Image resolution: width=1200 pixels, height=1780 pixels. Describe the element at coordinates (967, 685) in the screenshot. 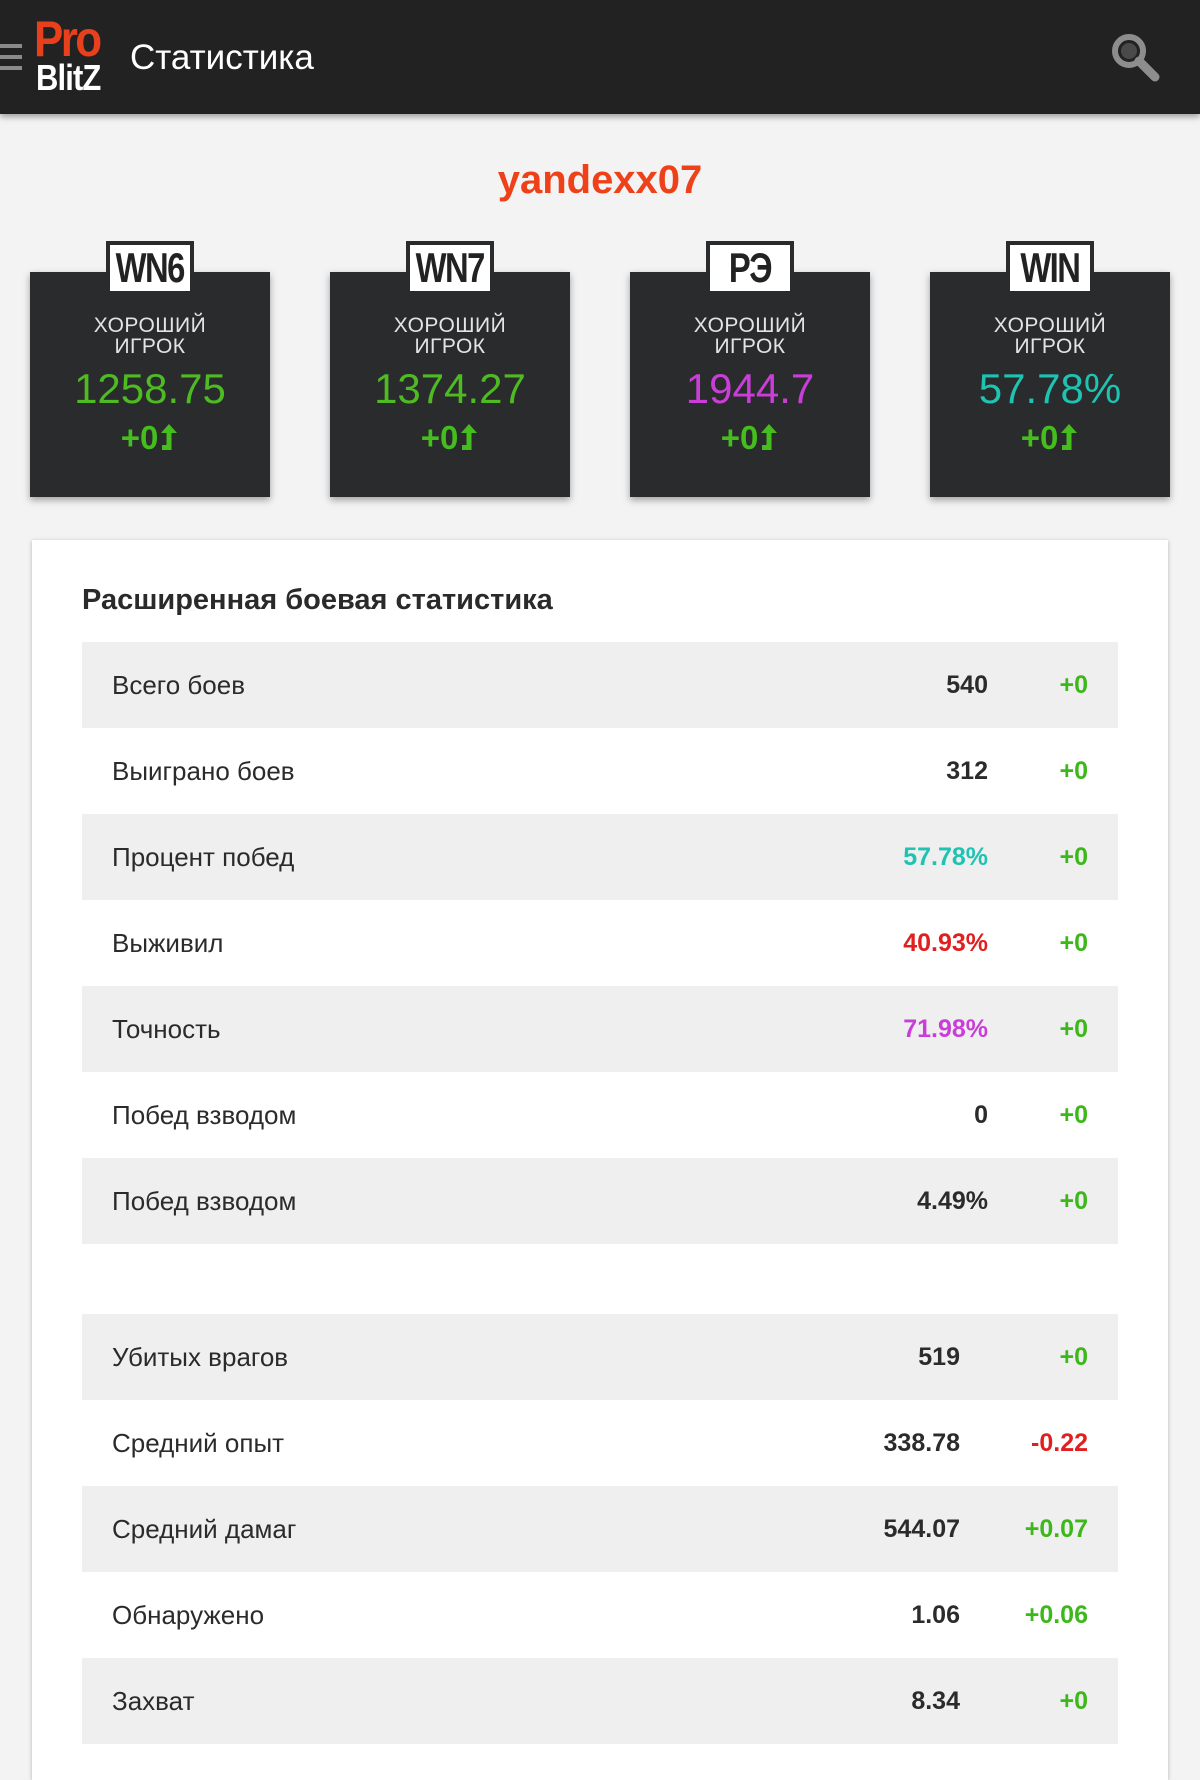

I see `stat-value: 540` at that location.